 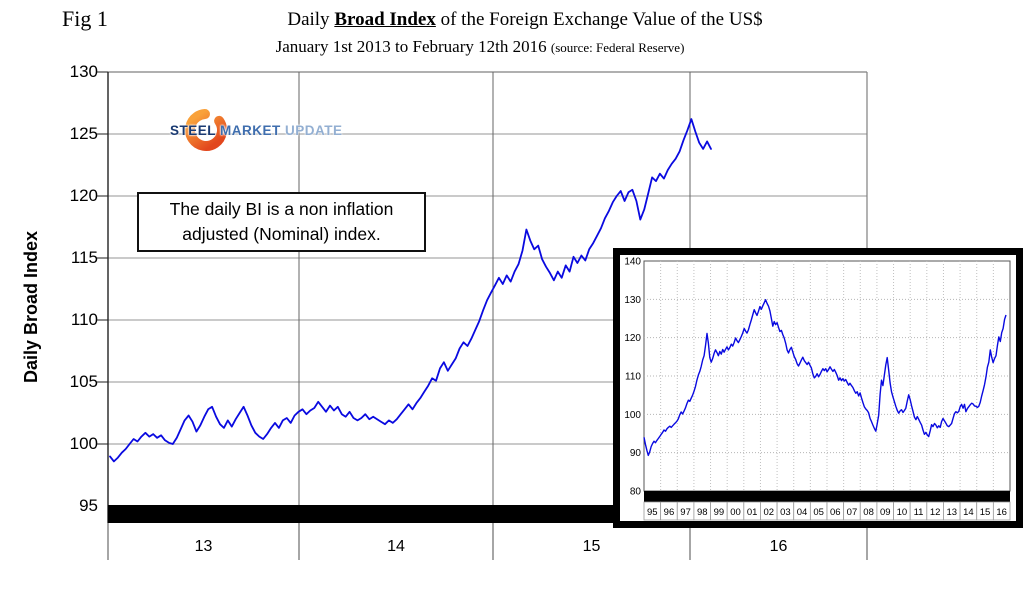 I want to click on inset-y-tick-label: 130, so click(x=632, y=300).